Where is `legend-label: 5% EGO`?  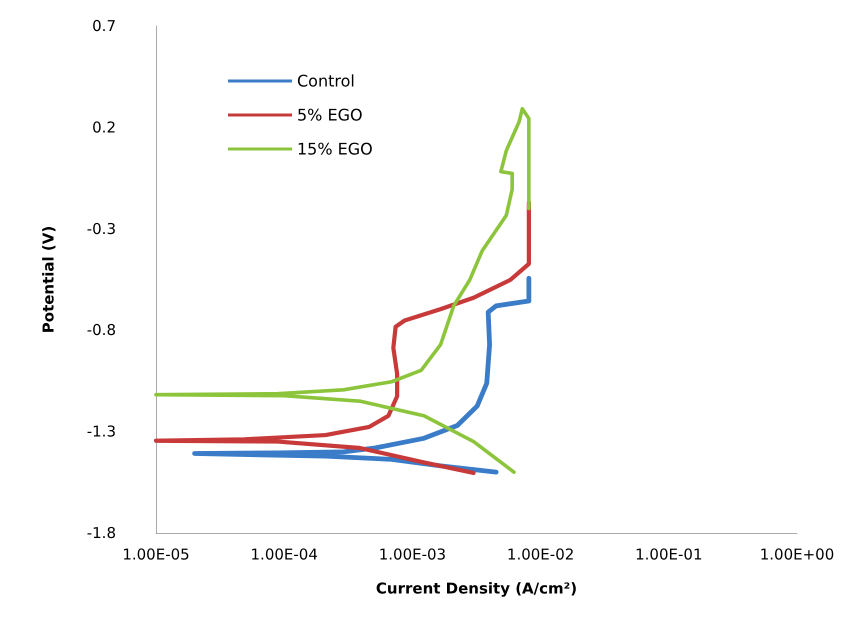
legend-label: 5% EGO is located at coordinates (330, 115).